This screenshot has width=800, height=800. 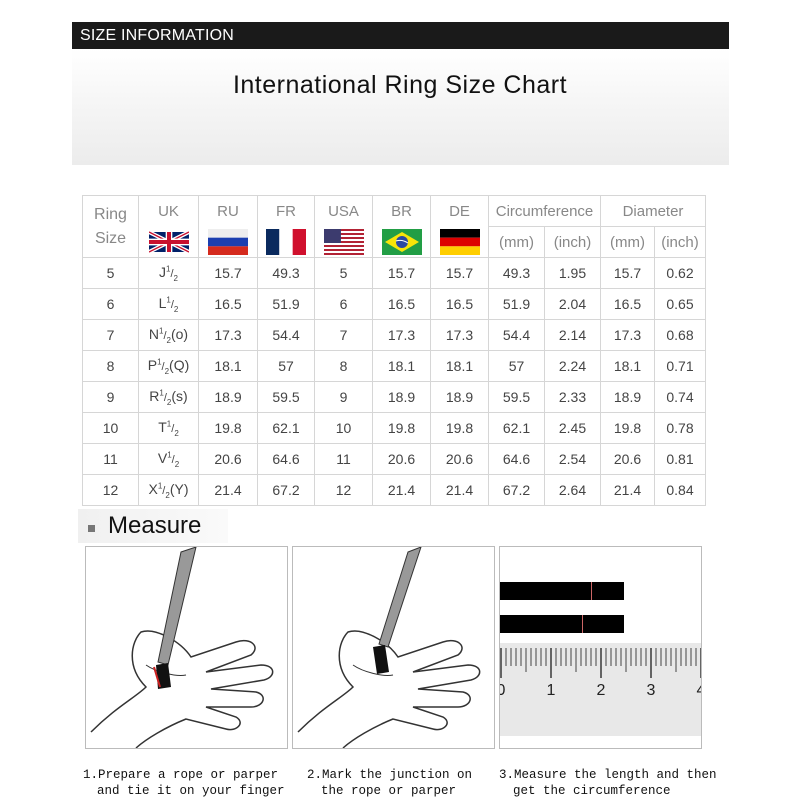 I want to click on cell-br: 17.3, so click(x=401, y=335).